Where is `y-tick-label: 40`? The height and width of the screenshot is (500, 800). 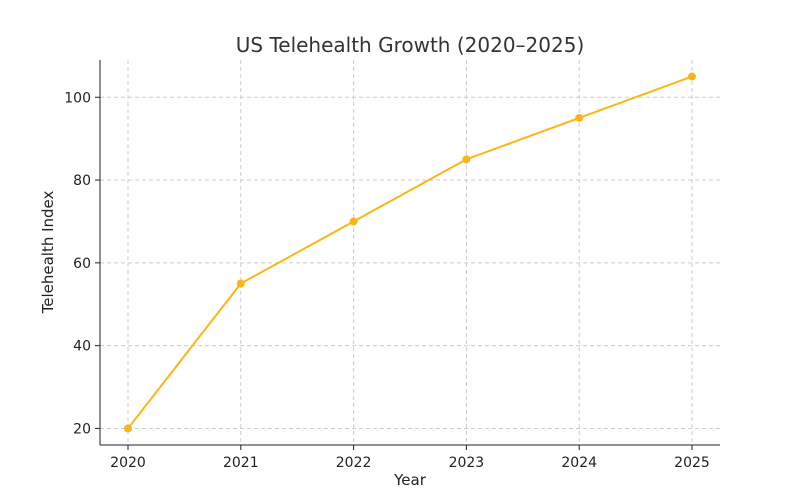
y-tick-label: 40 is located at coordinates (82, 347).